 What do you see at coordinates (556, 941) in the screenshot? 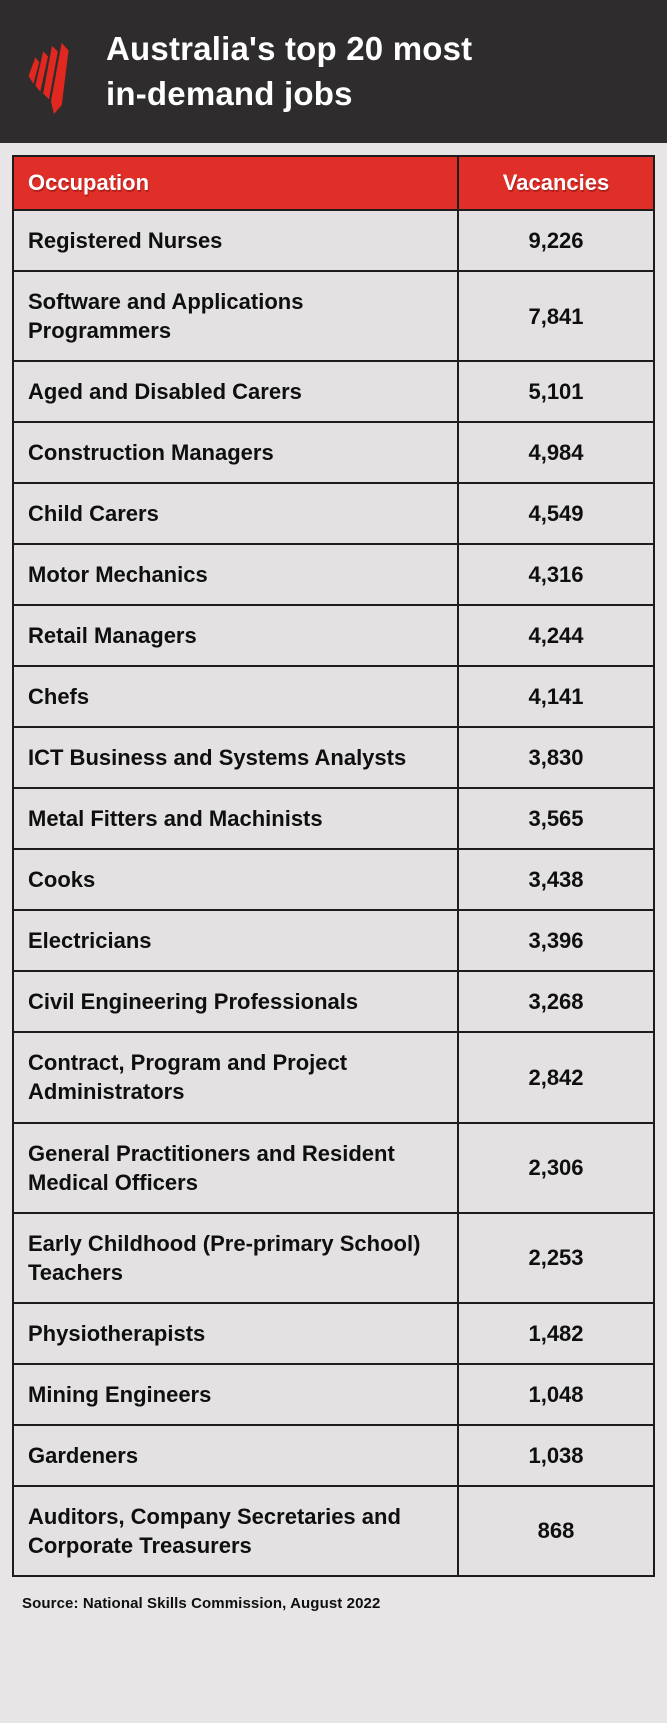
I see `vacancies-cell: 3,396` at bounding box center [556, 941].